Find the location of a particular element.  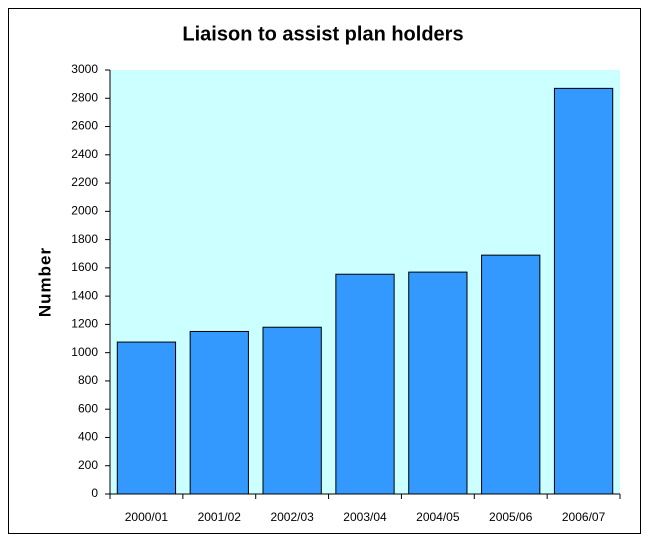

y-tick-label: 1600 is located at coordinates (84, 267).